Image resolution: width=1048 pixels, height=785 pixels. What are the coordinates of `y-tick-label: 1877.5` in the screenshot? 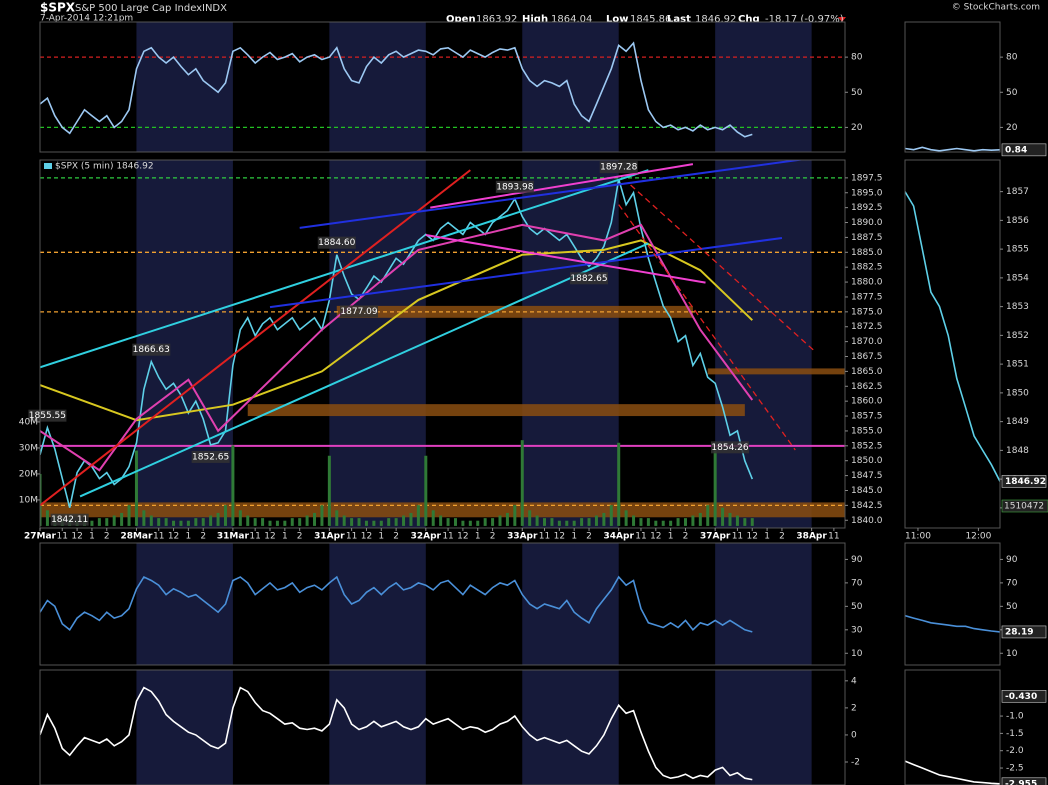 It's located at (867, 297).